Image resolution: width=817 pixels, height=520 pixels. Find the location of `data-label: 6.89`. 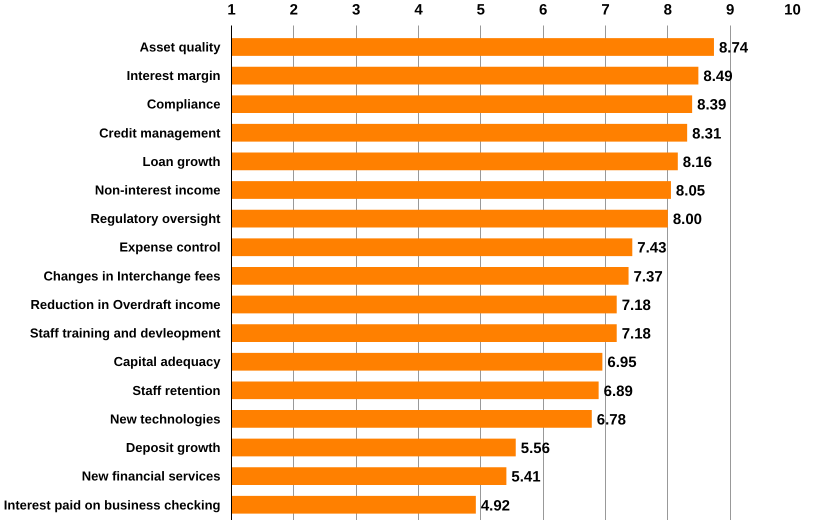

data-label: 6.89 is located at coordinates (618, 391).